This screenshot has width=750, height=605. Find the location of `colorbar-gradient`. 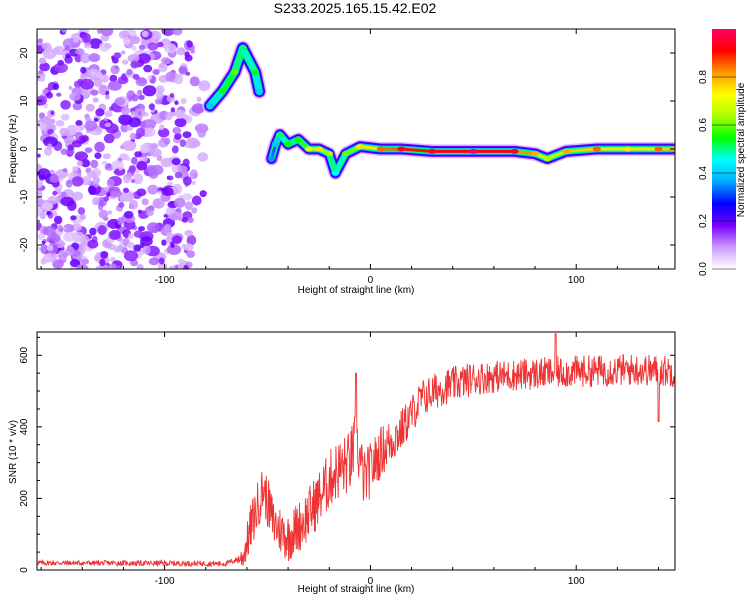

colorbar-gradient is located at coordinates (724, 149).